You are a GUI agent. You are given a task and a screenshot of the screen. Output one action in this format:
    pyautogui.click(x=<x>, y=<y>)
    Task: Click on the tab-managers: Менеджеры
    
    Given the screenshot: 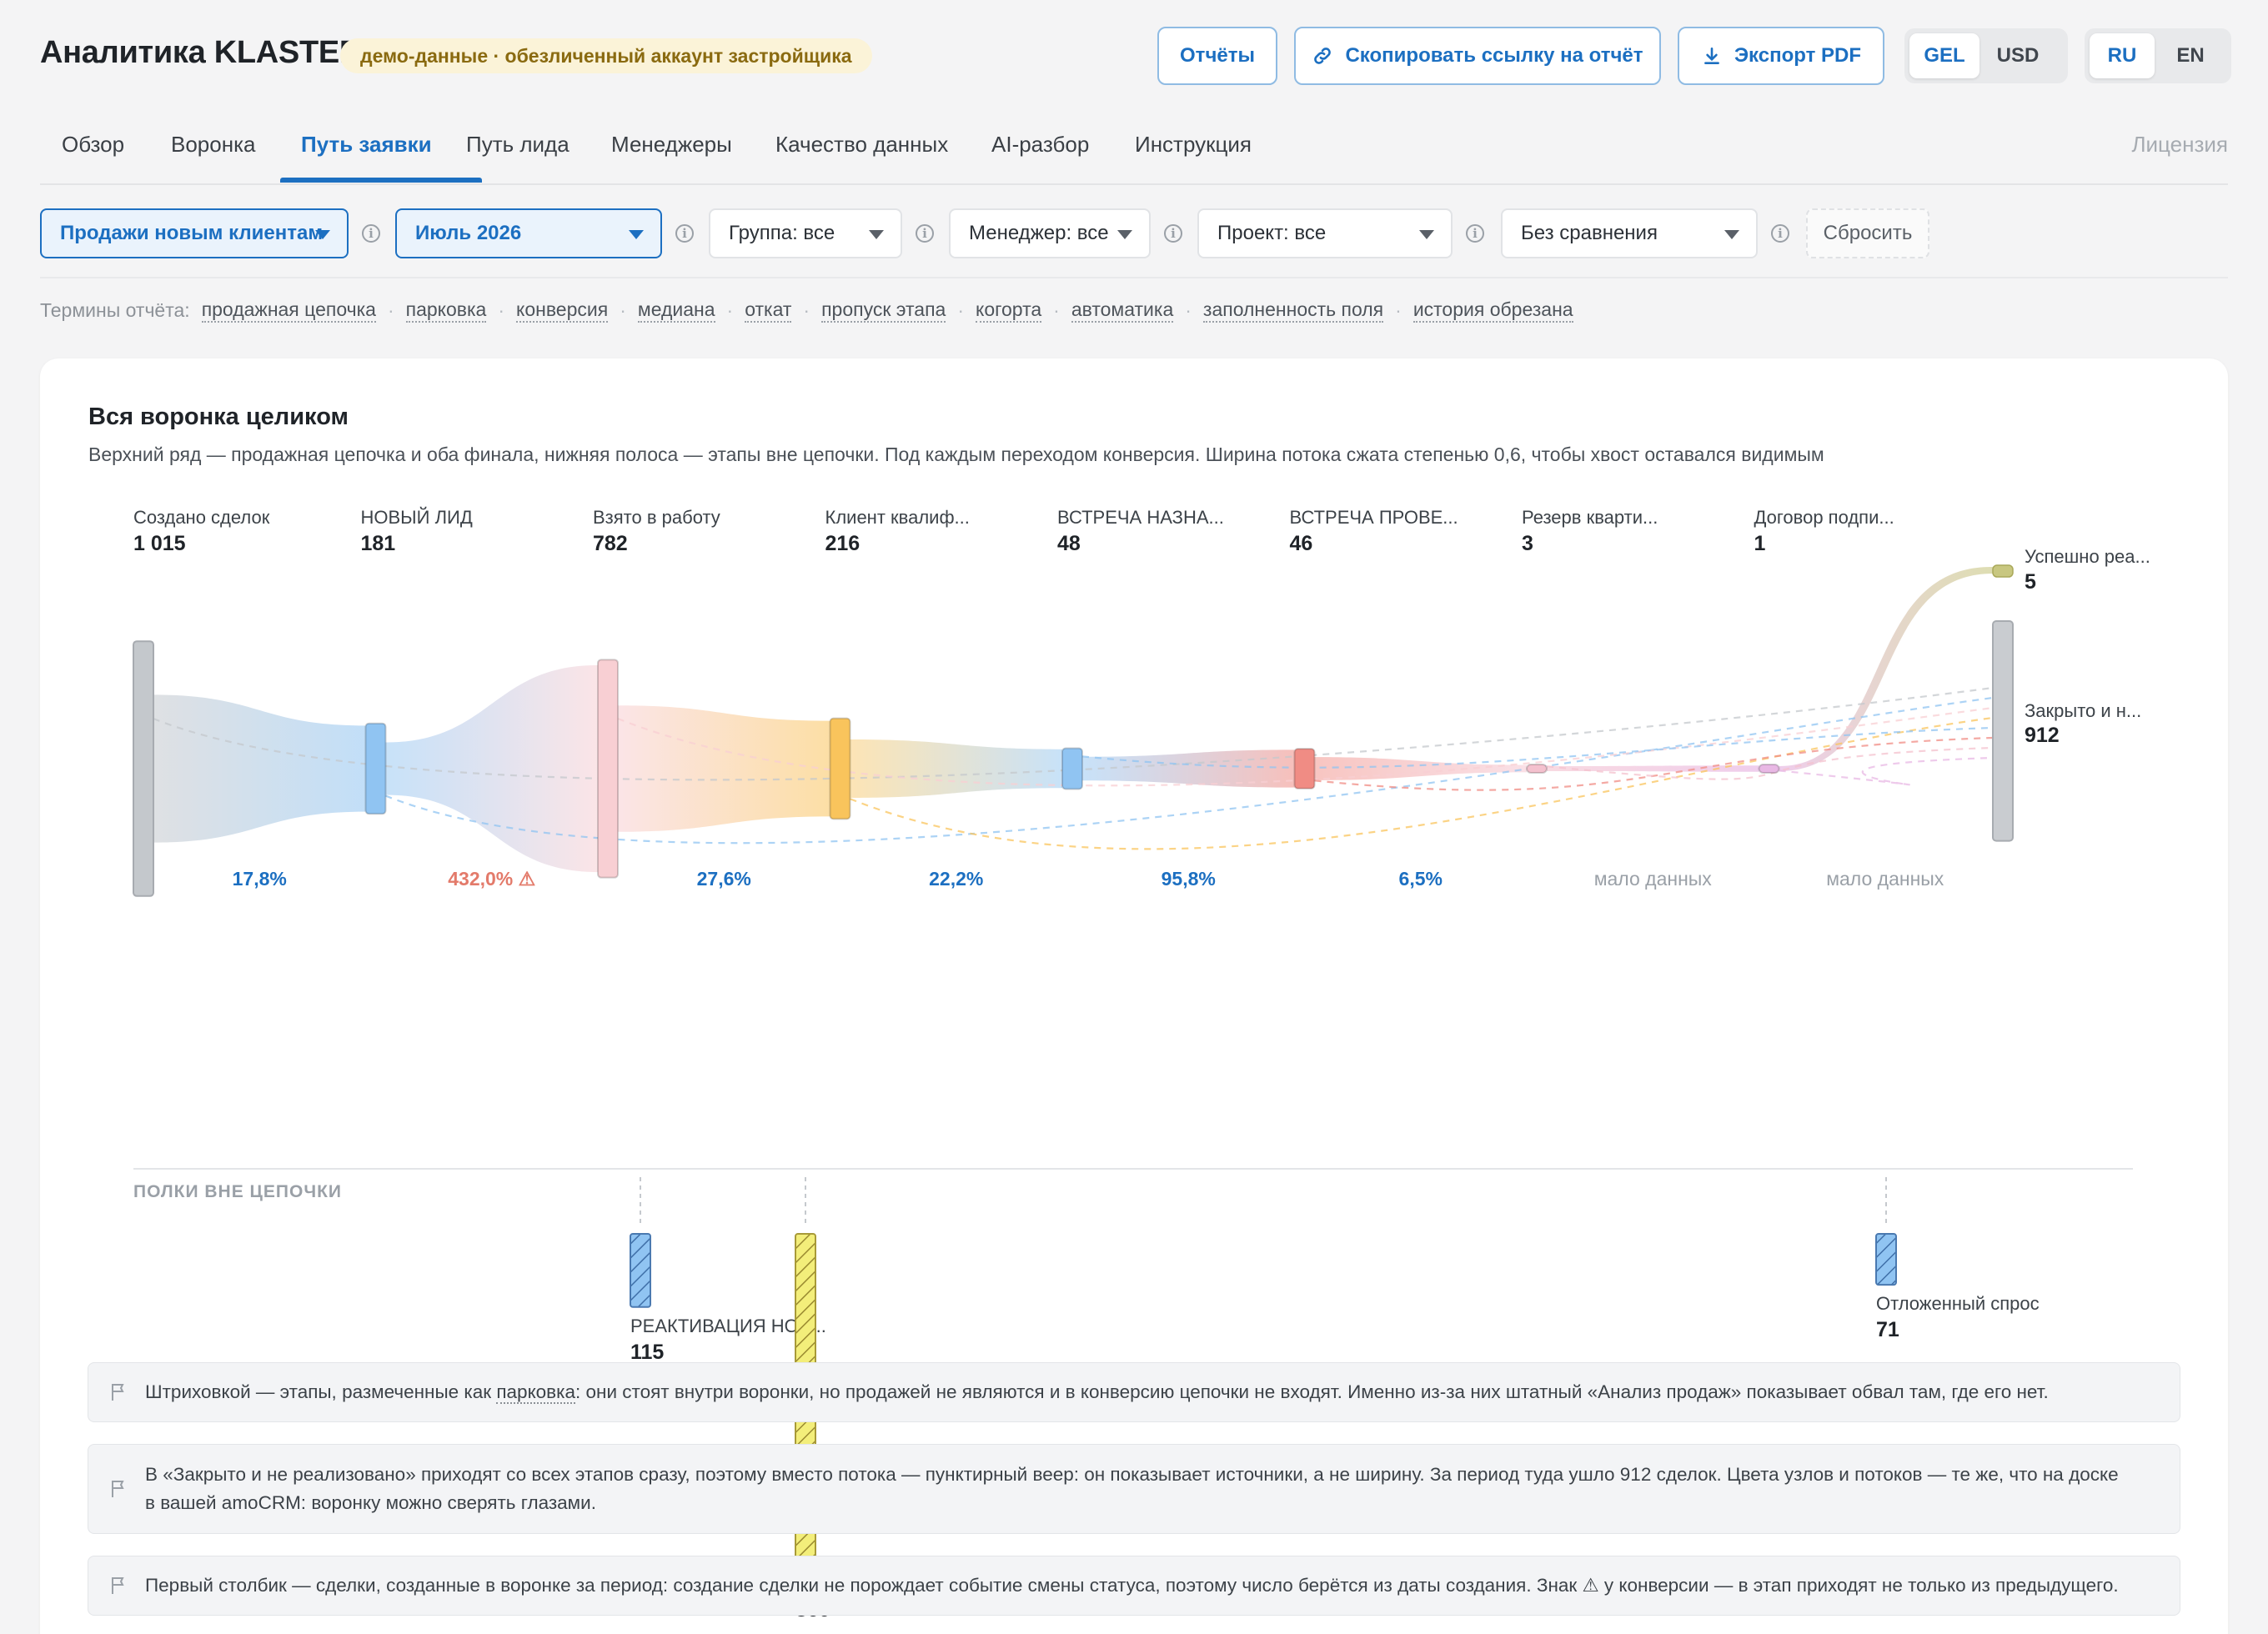 What is the action you would take?
    pyautogui.click(x=671, y=145)
    